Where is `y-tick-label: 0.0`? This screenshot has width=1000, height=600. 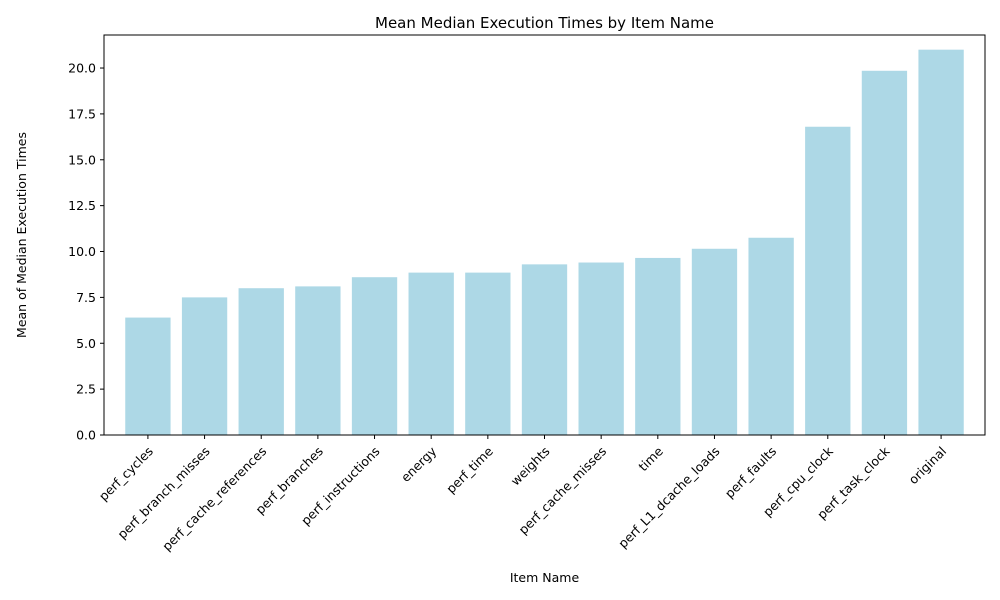
y-tick-label: 0.0 is located at coordinates (86, 435).